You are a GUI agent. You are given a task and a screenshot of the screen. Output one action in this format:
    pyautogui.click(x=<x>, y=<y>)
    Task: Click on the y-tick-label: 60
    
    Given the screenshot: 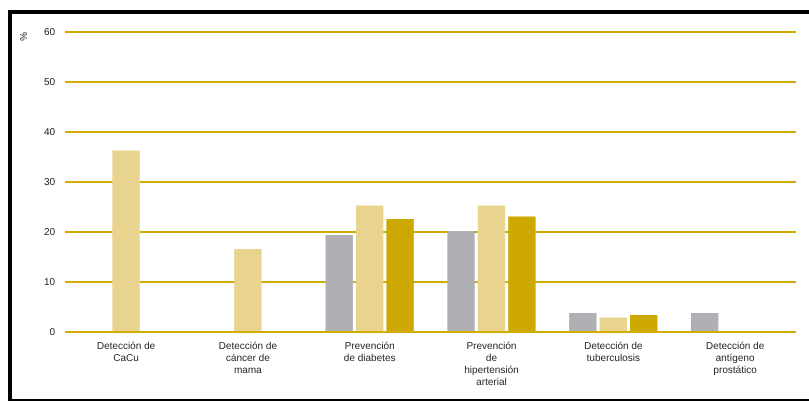 What is the action you would take?
    pyautogui.click(x=50, y=32)
    